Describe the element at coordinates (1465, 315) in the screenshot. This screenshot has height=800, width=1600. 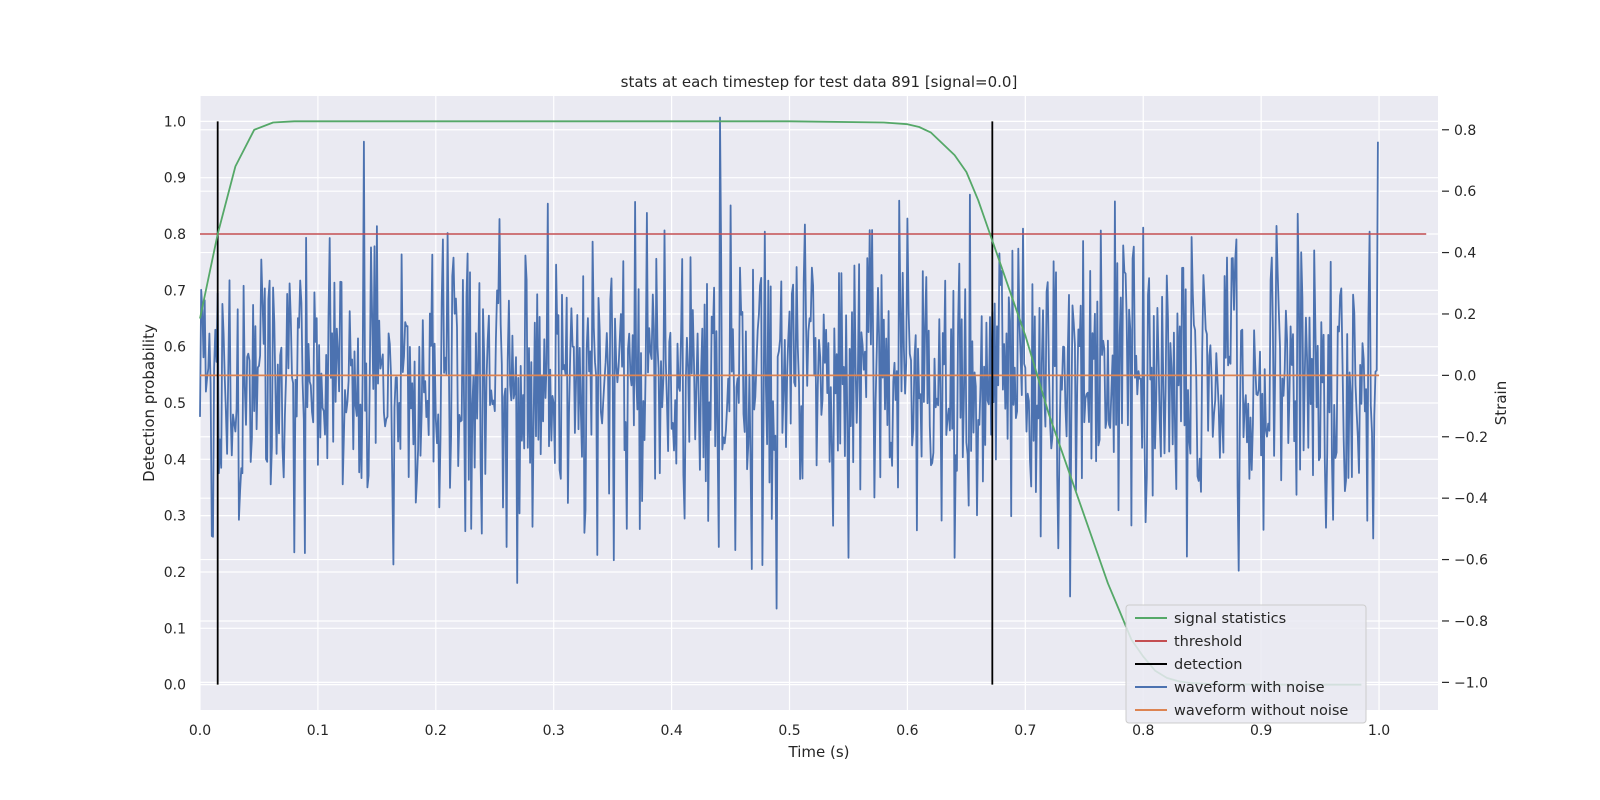
I see `y2-tick-label: 0.2` at that location.